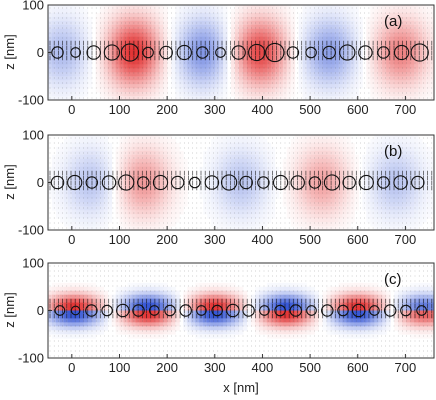  Describe the element at coordinates (71, 109) in the screenshot. I see `x-tick-label: 0` at that location.